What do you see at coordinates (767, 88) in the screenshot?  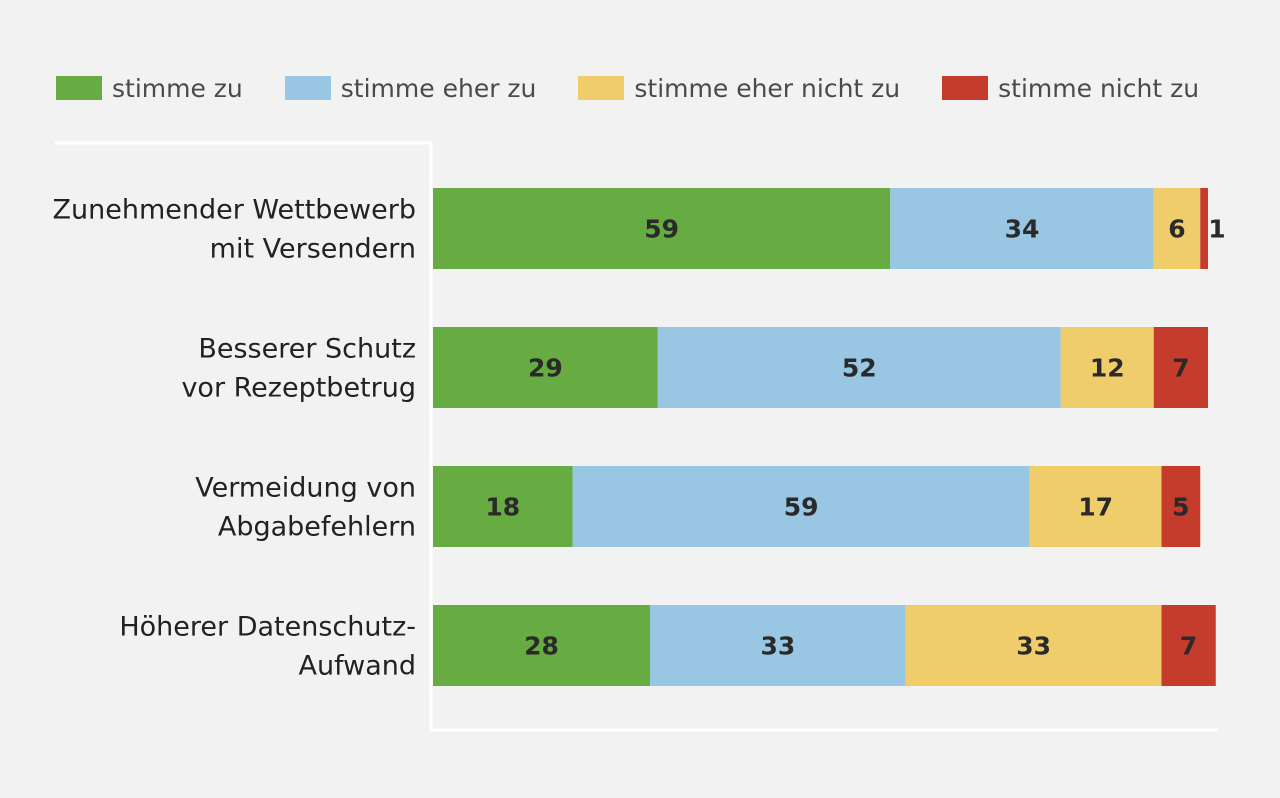 I see `legend-label: stimme eher nicht zu` at bounding box center [767, 88].